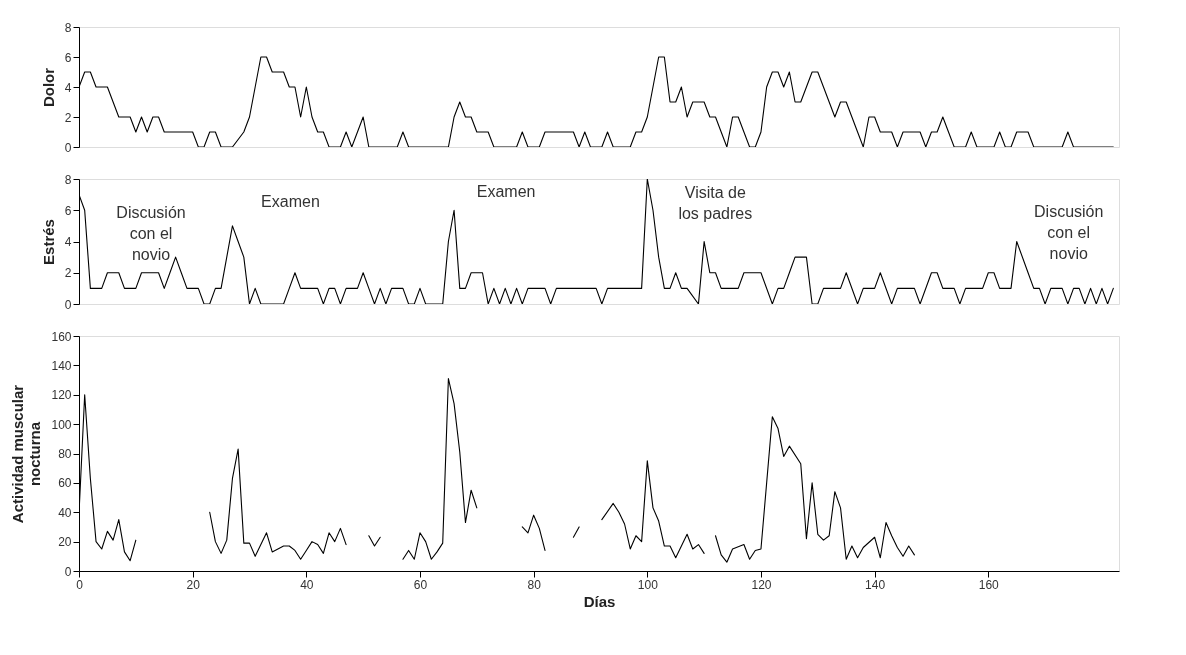  Describe the element at coordinates (715, 203) in the screenshot. I see `annotation: Visita de los padres` at that location.